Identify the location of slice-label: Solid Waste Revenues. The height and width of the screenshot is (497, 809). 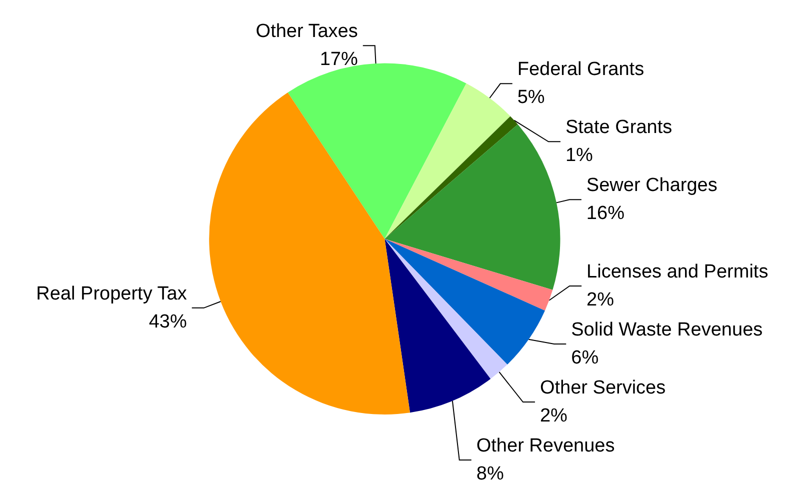
(667, 330).